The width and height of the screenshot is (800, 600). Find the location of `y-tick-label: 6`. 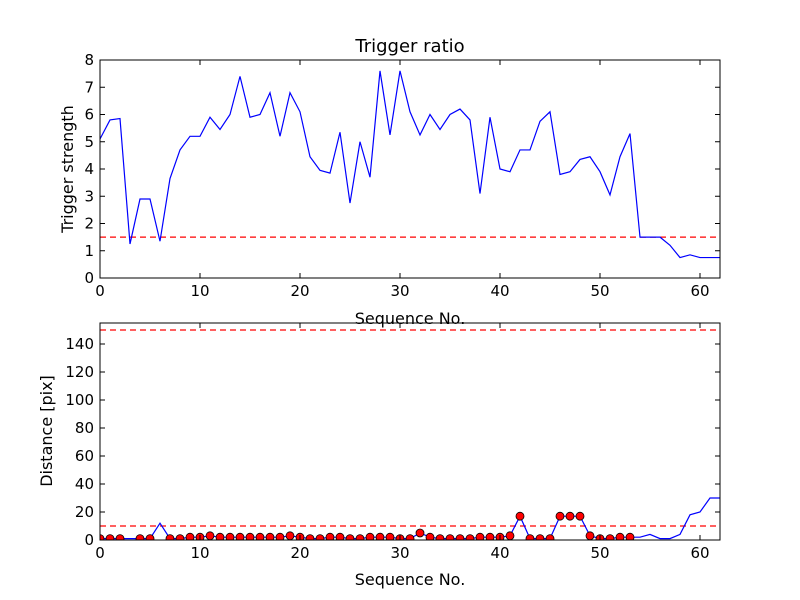

y-tick-label: 6 is located at coordinates (89, 115).